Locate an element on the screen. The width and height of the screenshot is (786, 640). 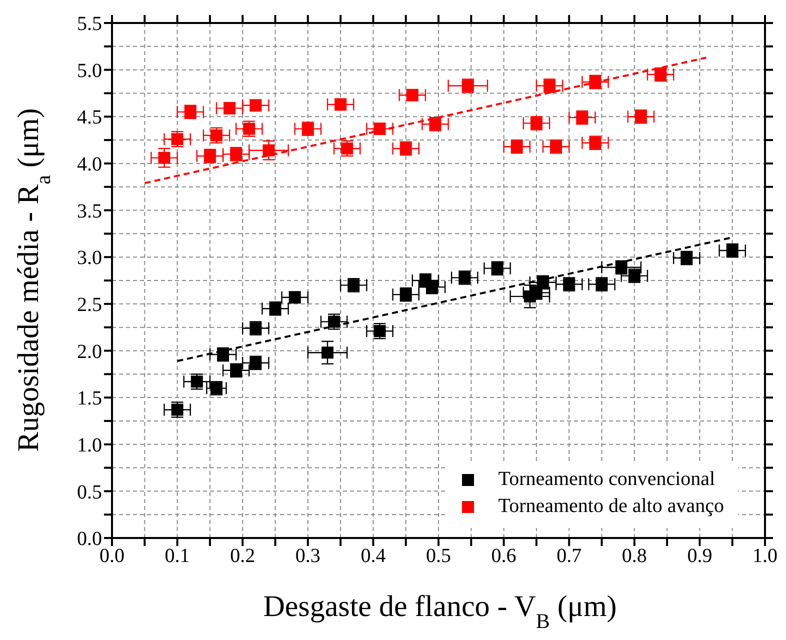
x-tick-label: 0.5 is located at coordinates (438, 556).